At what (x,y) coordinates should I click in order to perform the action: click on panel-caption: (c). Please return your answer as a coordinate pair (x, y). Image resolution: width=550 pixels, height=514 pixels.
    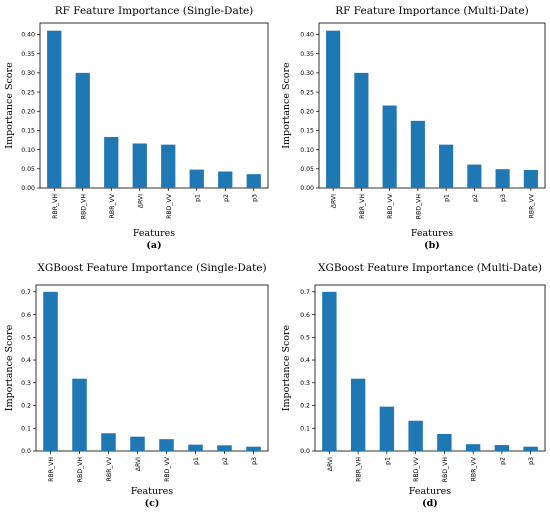
    Looking at the image, I should click on (152, 503).